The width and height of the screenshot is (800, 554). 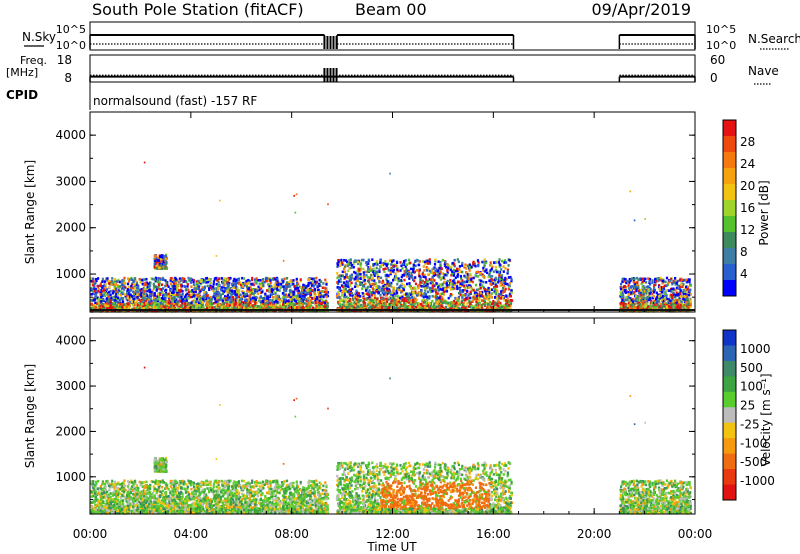 I want to click on nsearch-tick-top: 10^5, so click(x=721, y=29).